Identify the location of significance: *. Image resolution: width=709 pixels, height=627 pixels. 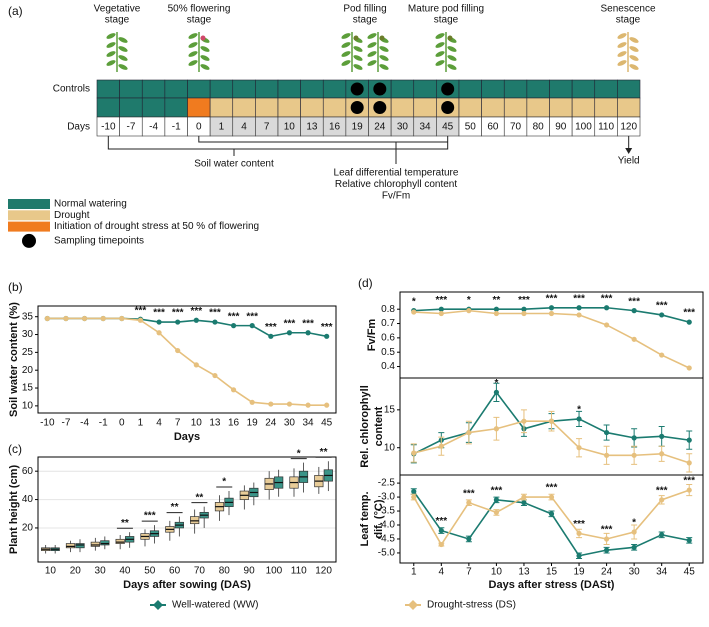
(299, 453).